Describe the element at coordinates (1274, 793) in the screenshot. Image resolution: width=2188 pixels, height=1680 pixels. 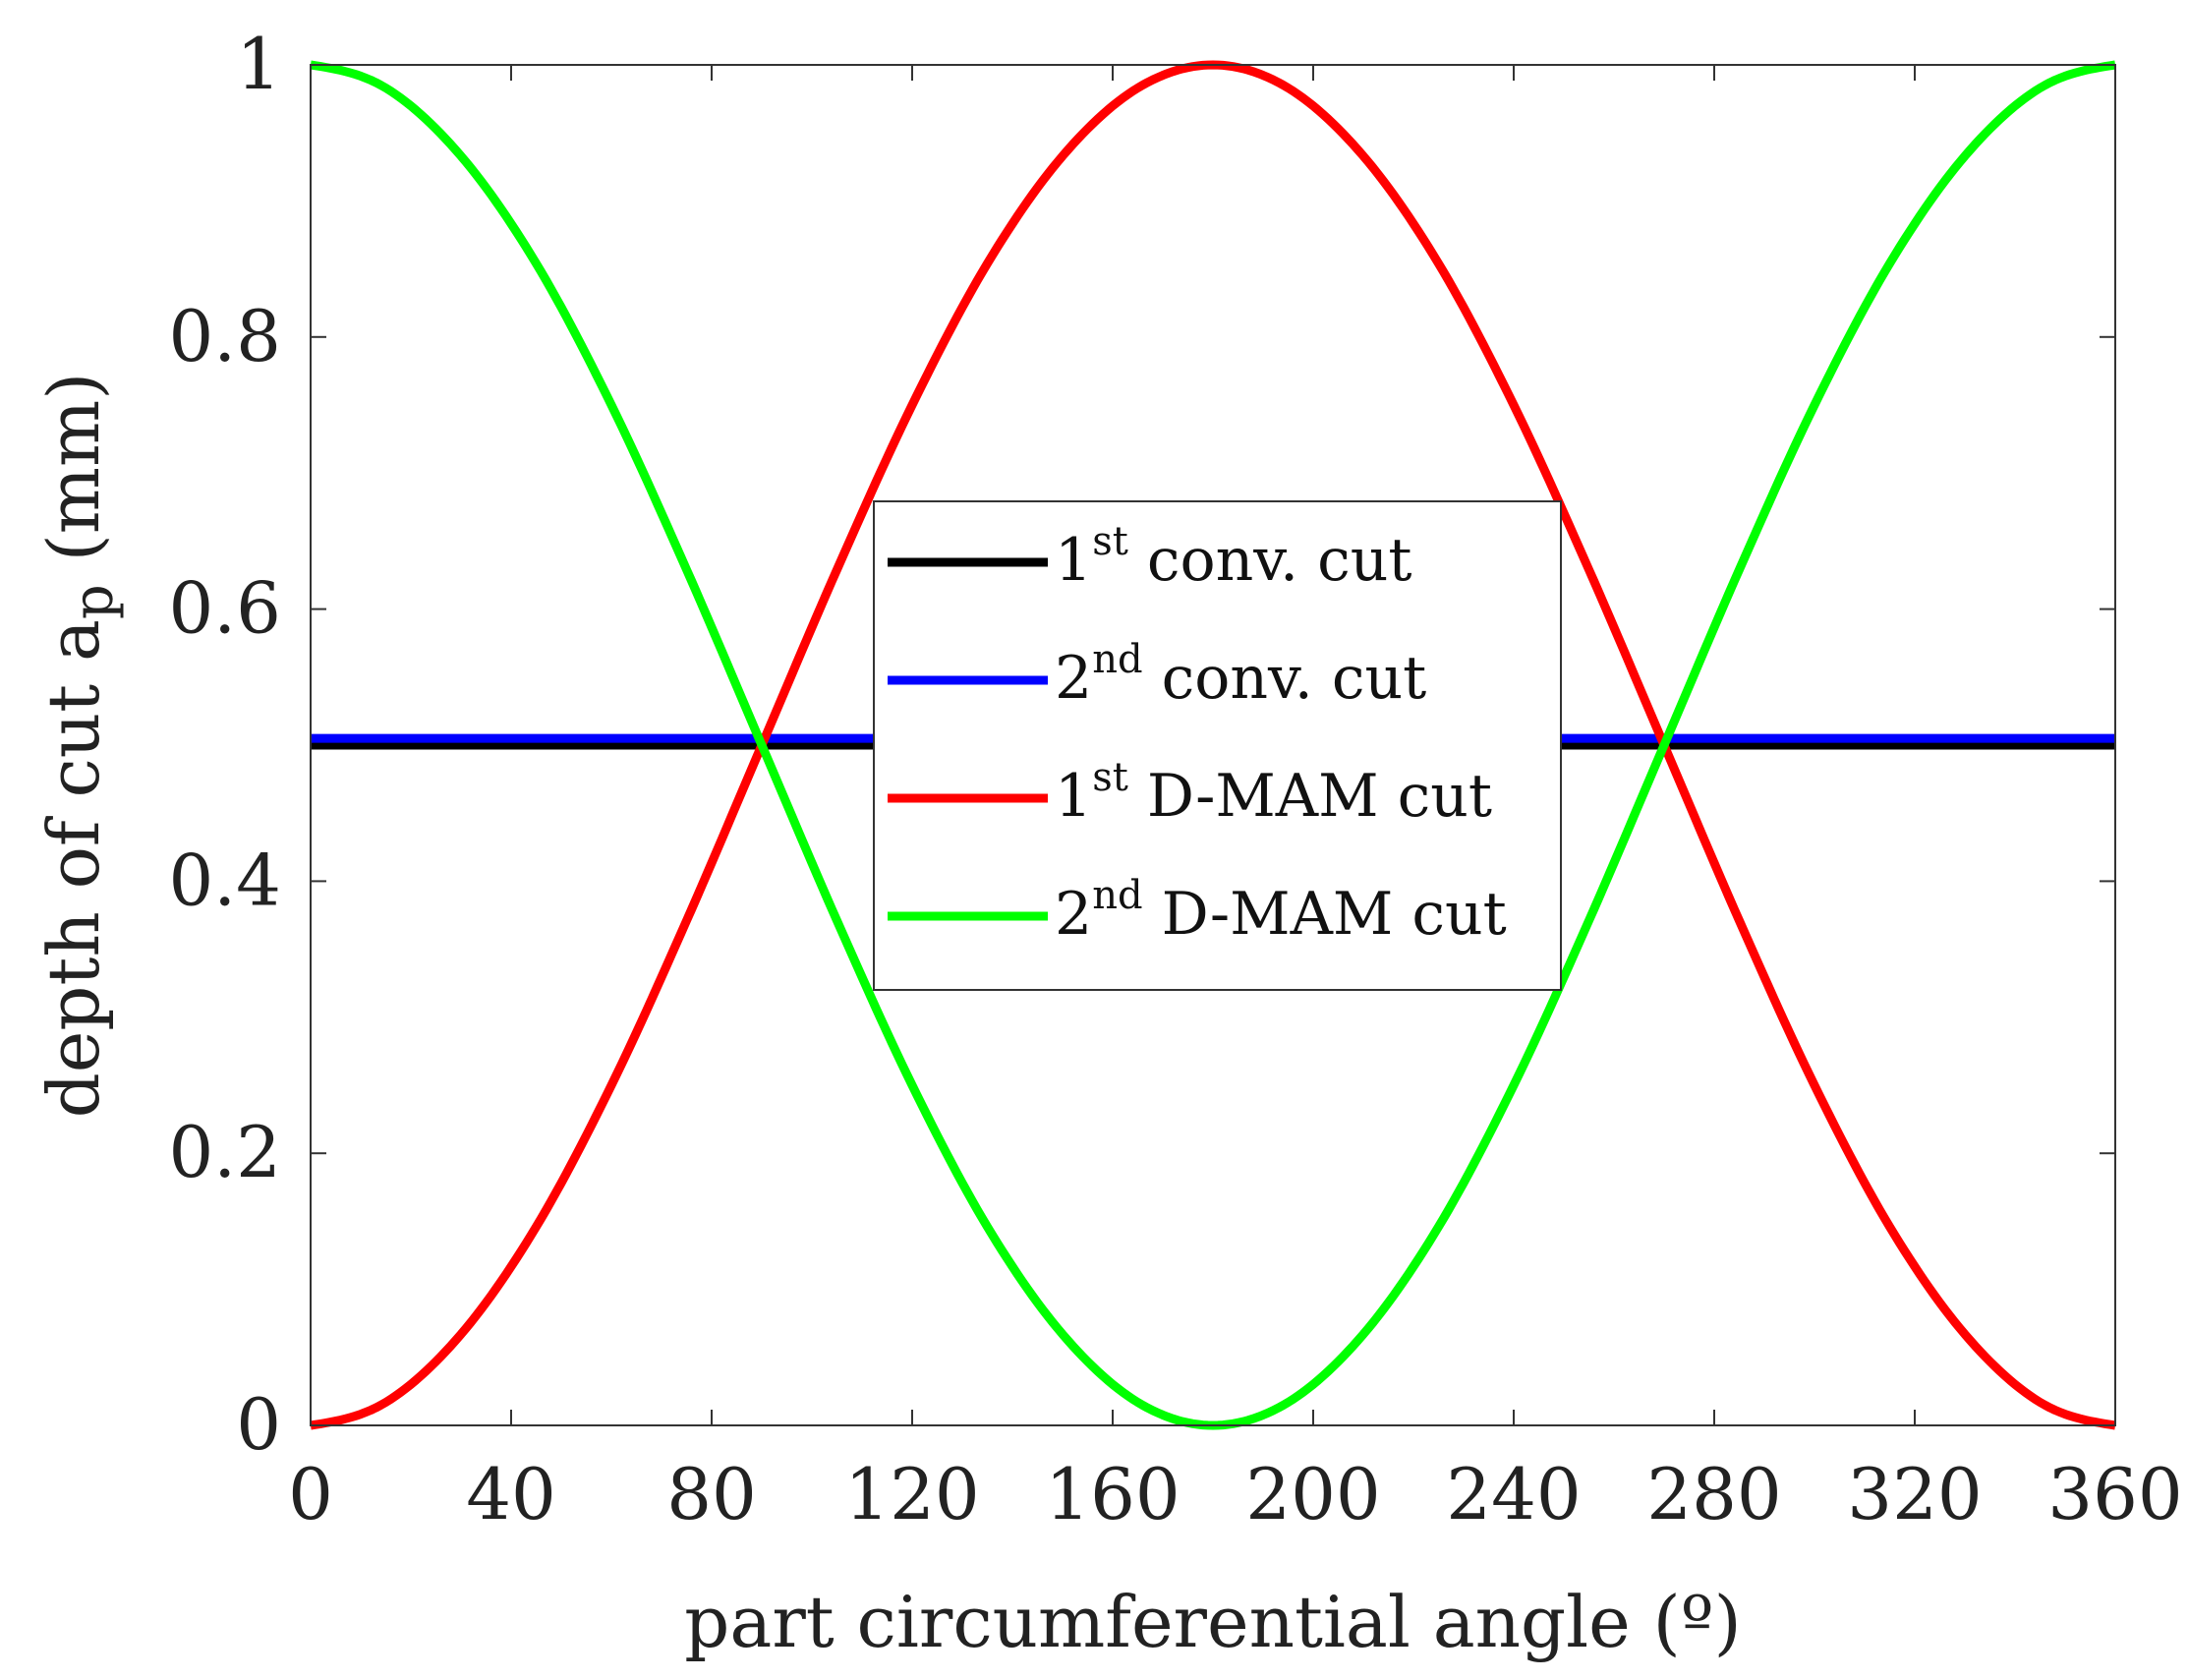
I see `legend-label-3: 1st D-MAM cut` at that location.